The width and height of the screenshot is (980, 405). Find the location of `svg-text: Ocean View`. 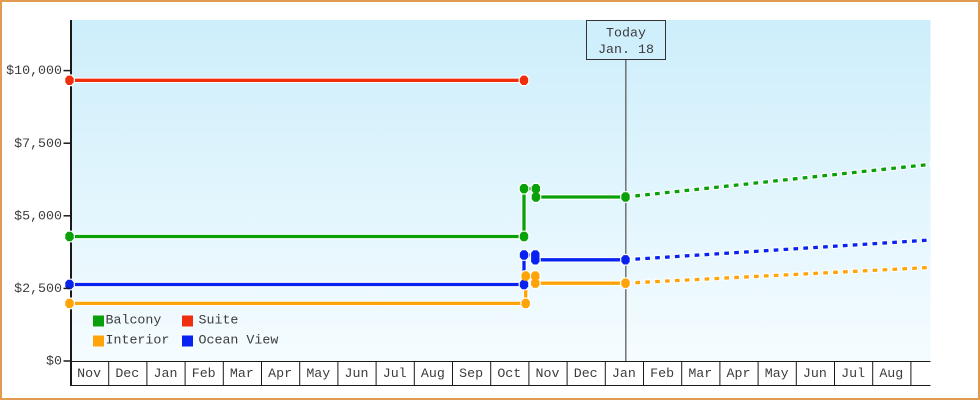

svg-text: Ocean View is located at coordinates (239, 340).